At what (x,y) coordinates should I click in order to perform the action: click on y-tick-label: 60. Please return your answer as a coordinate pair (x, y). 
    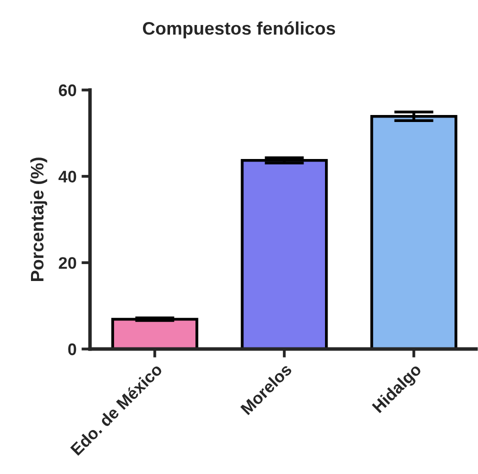
    Looking at the image, I should click on (67, 90).